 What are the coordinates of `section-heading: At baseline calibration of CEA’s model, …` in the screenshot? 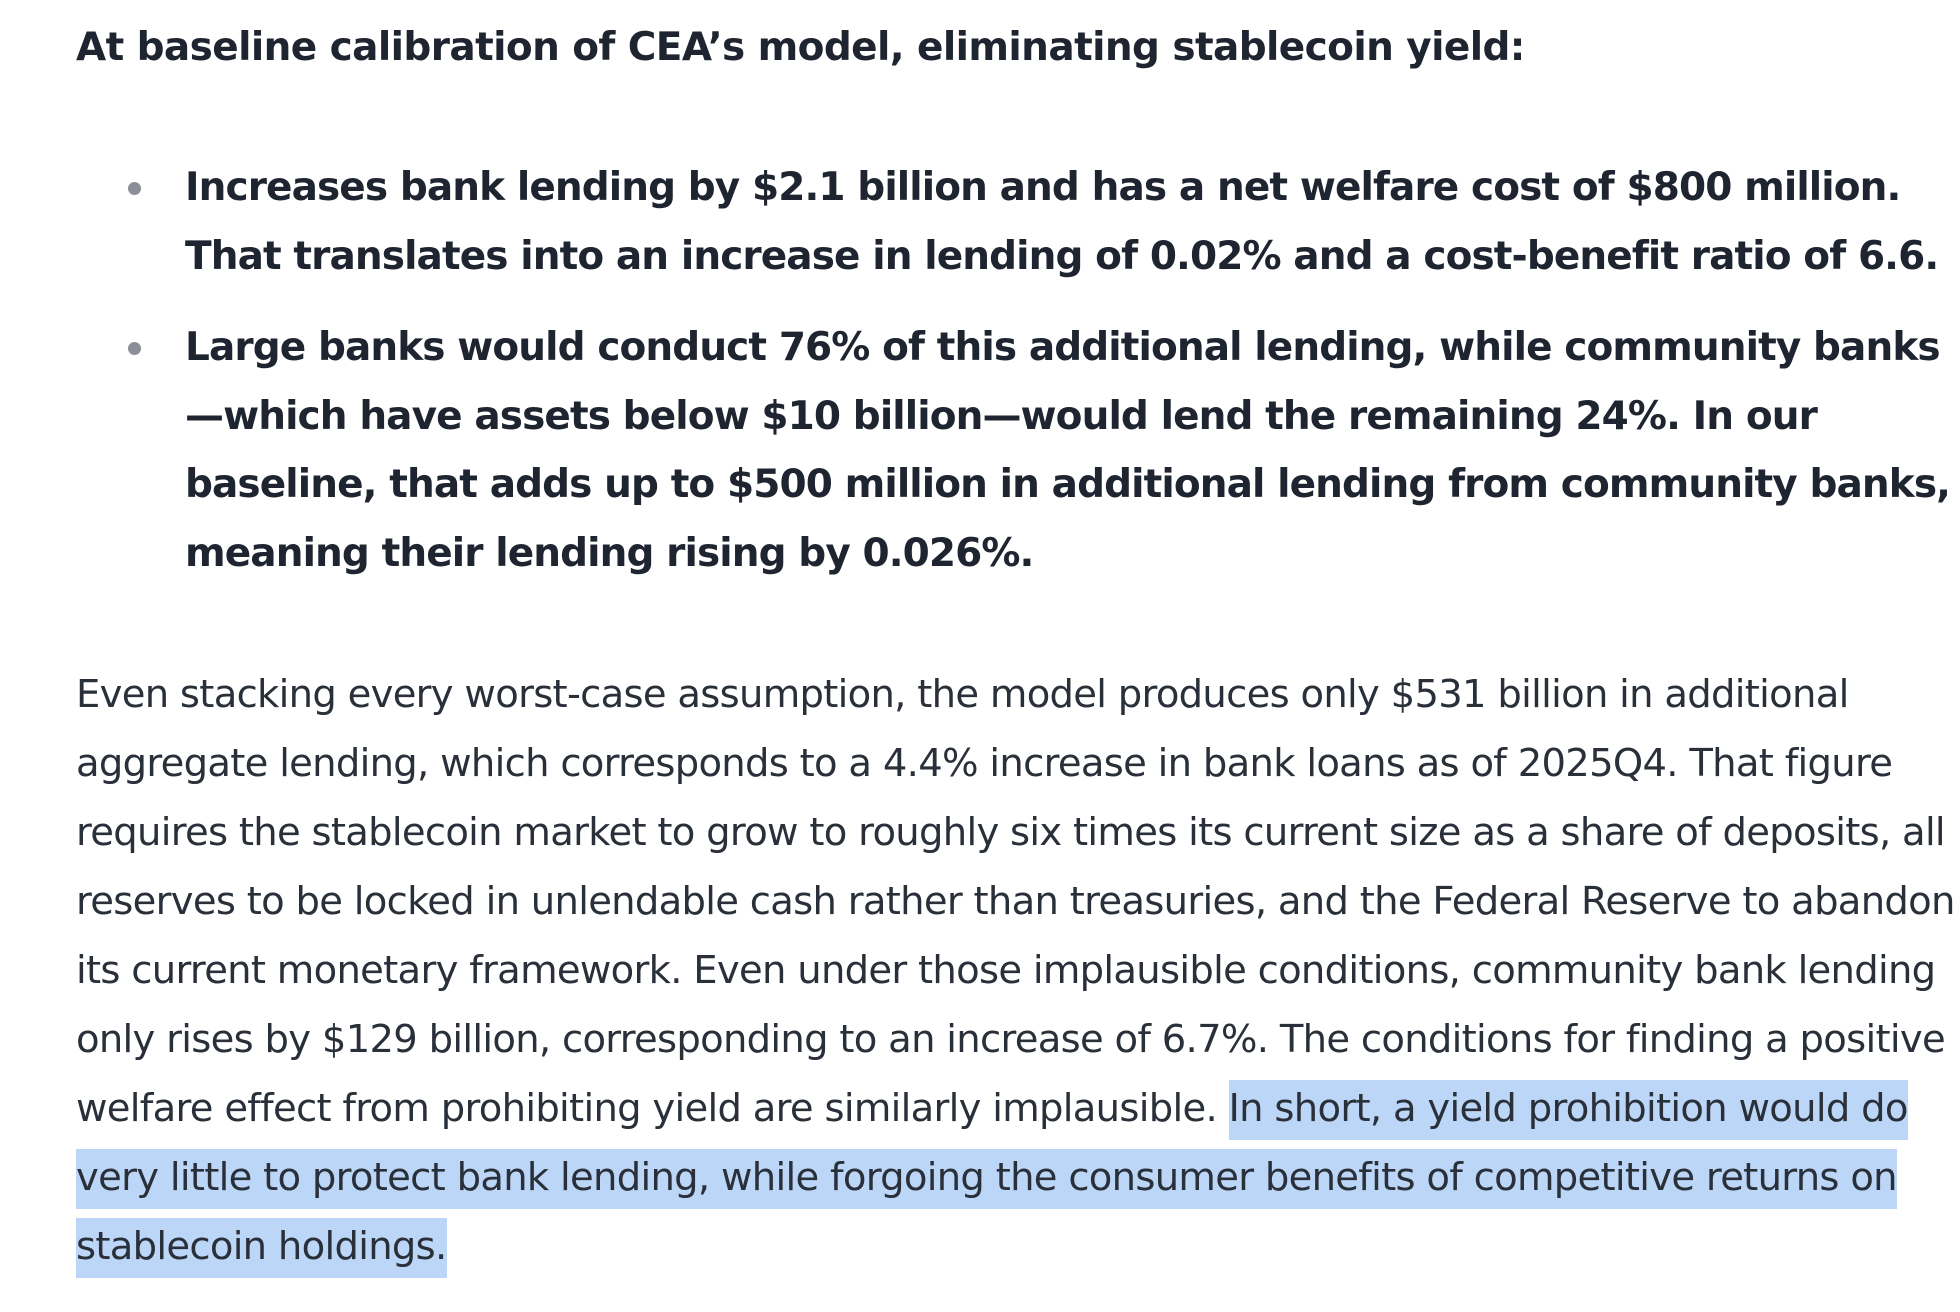 It's located at (800, 47).